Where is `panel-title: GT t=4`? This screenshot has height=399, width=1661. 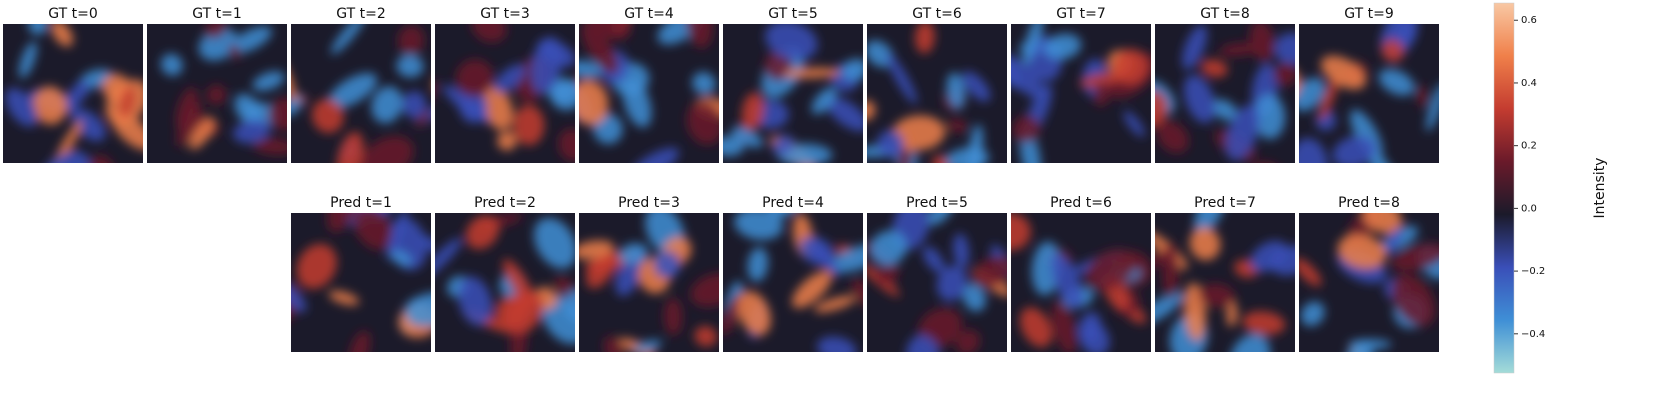
panel-title: GT t=4 is located at coordinates (649, 14).